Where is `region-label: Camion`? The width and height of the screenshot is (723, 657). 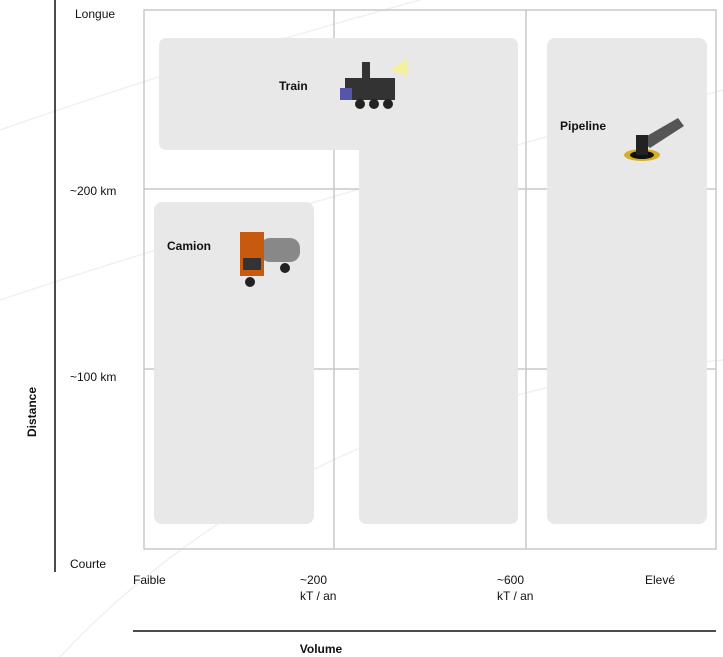
region-label: Camion is located at coordinates (189, 246).